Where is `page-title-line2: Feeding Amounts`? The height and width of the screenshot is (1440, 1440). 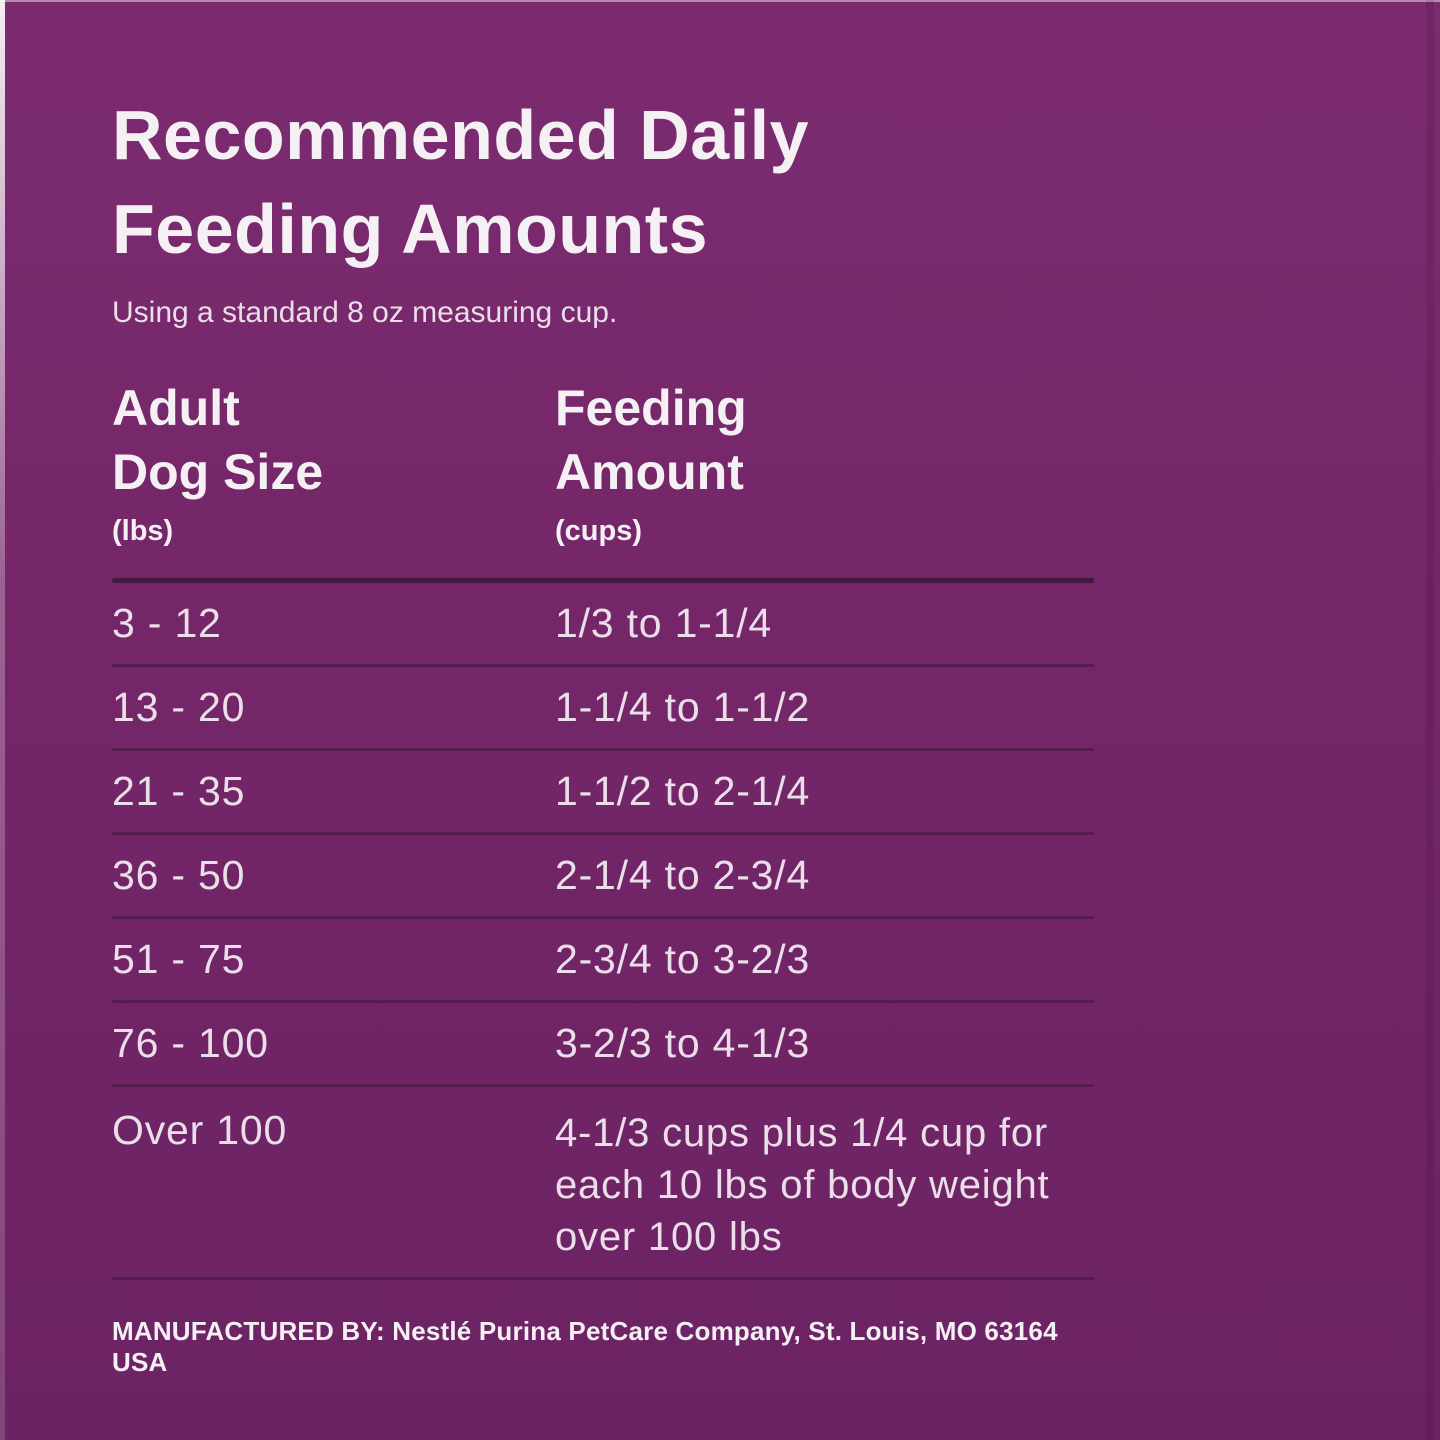 page-title-line2: Feeding Amounts is located at coordinates (410, 229).